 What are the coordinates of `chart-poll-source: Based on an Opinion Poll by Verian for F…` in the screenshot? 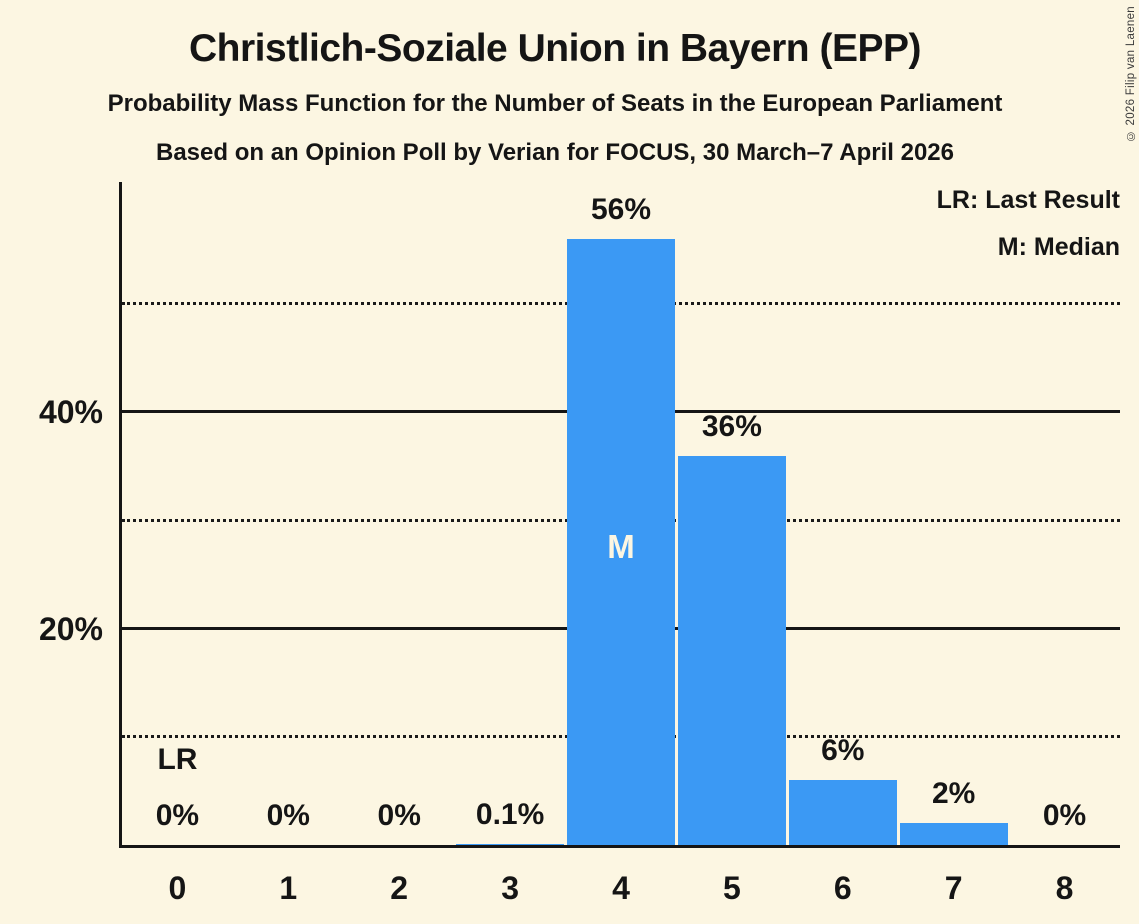 It's located at (555, 152).